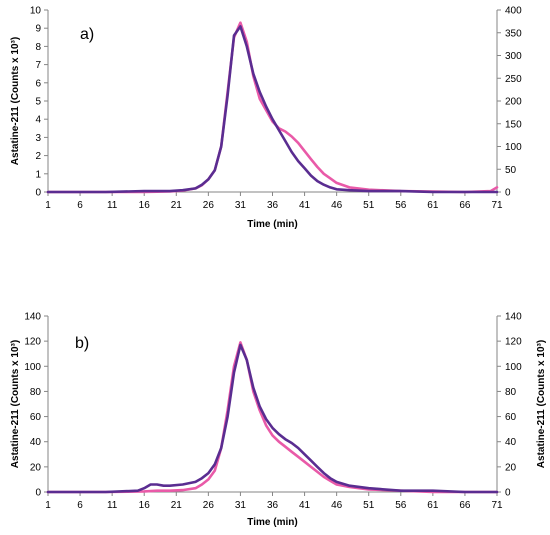 Image resolution: width=550 pixels, height=535 pixels. What do you see at coordinates (511, 467) in the screenshot?
I see `y-tick-label-right: 20` at bounding box center [511, 467].